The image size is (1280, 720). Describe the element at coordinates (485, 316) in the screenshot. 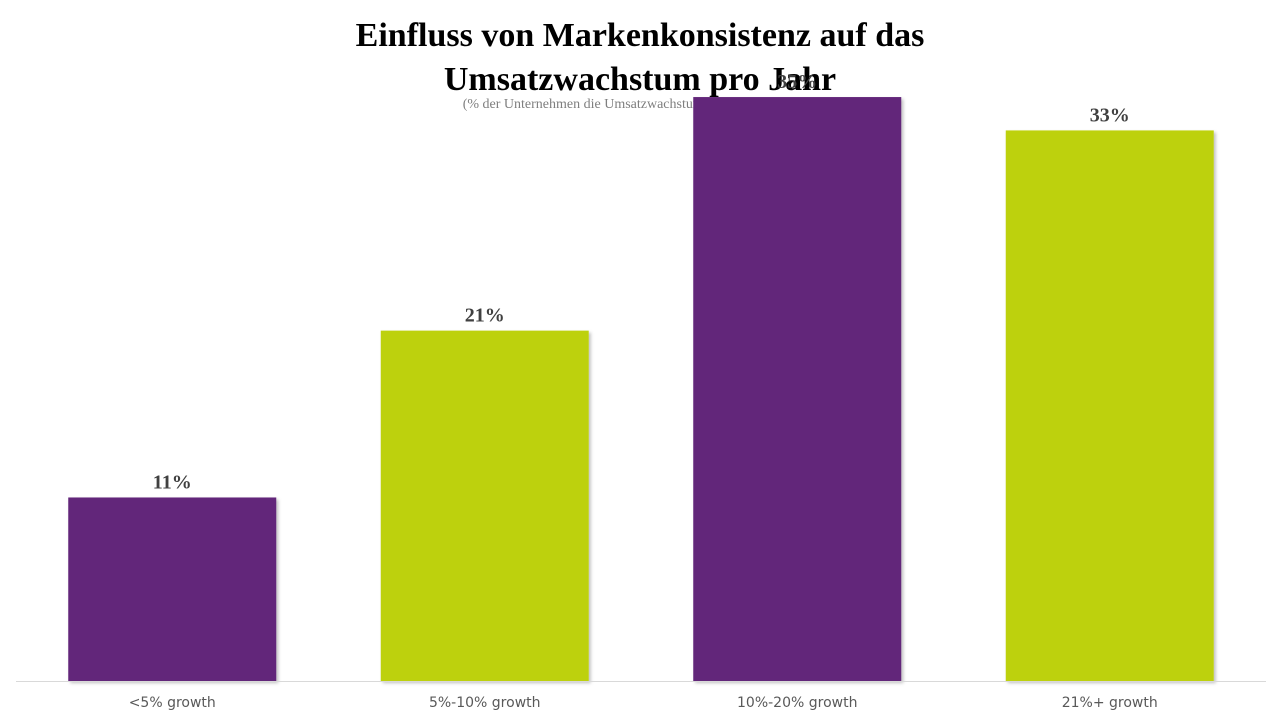

I see `data-label-2: 21%` at that location.